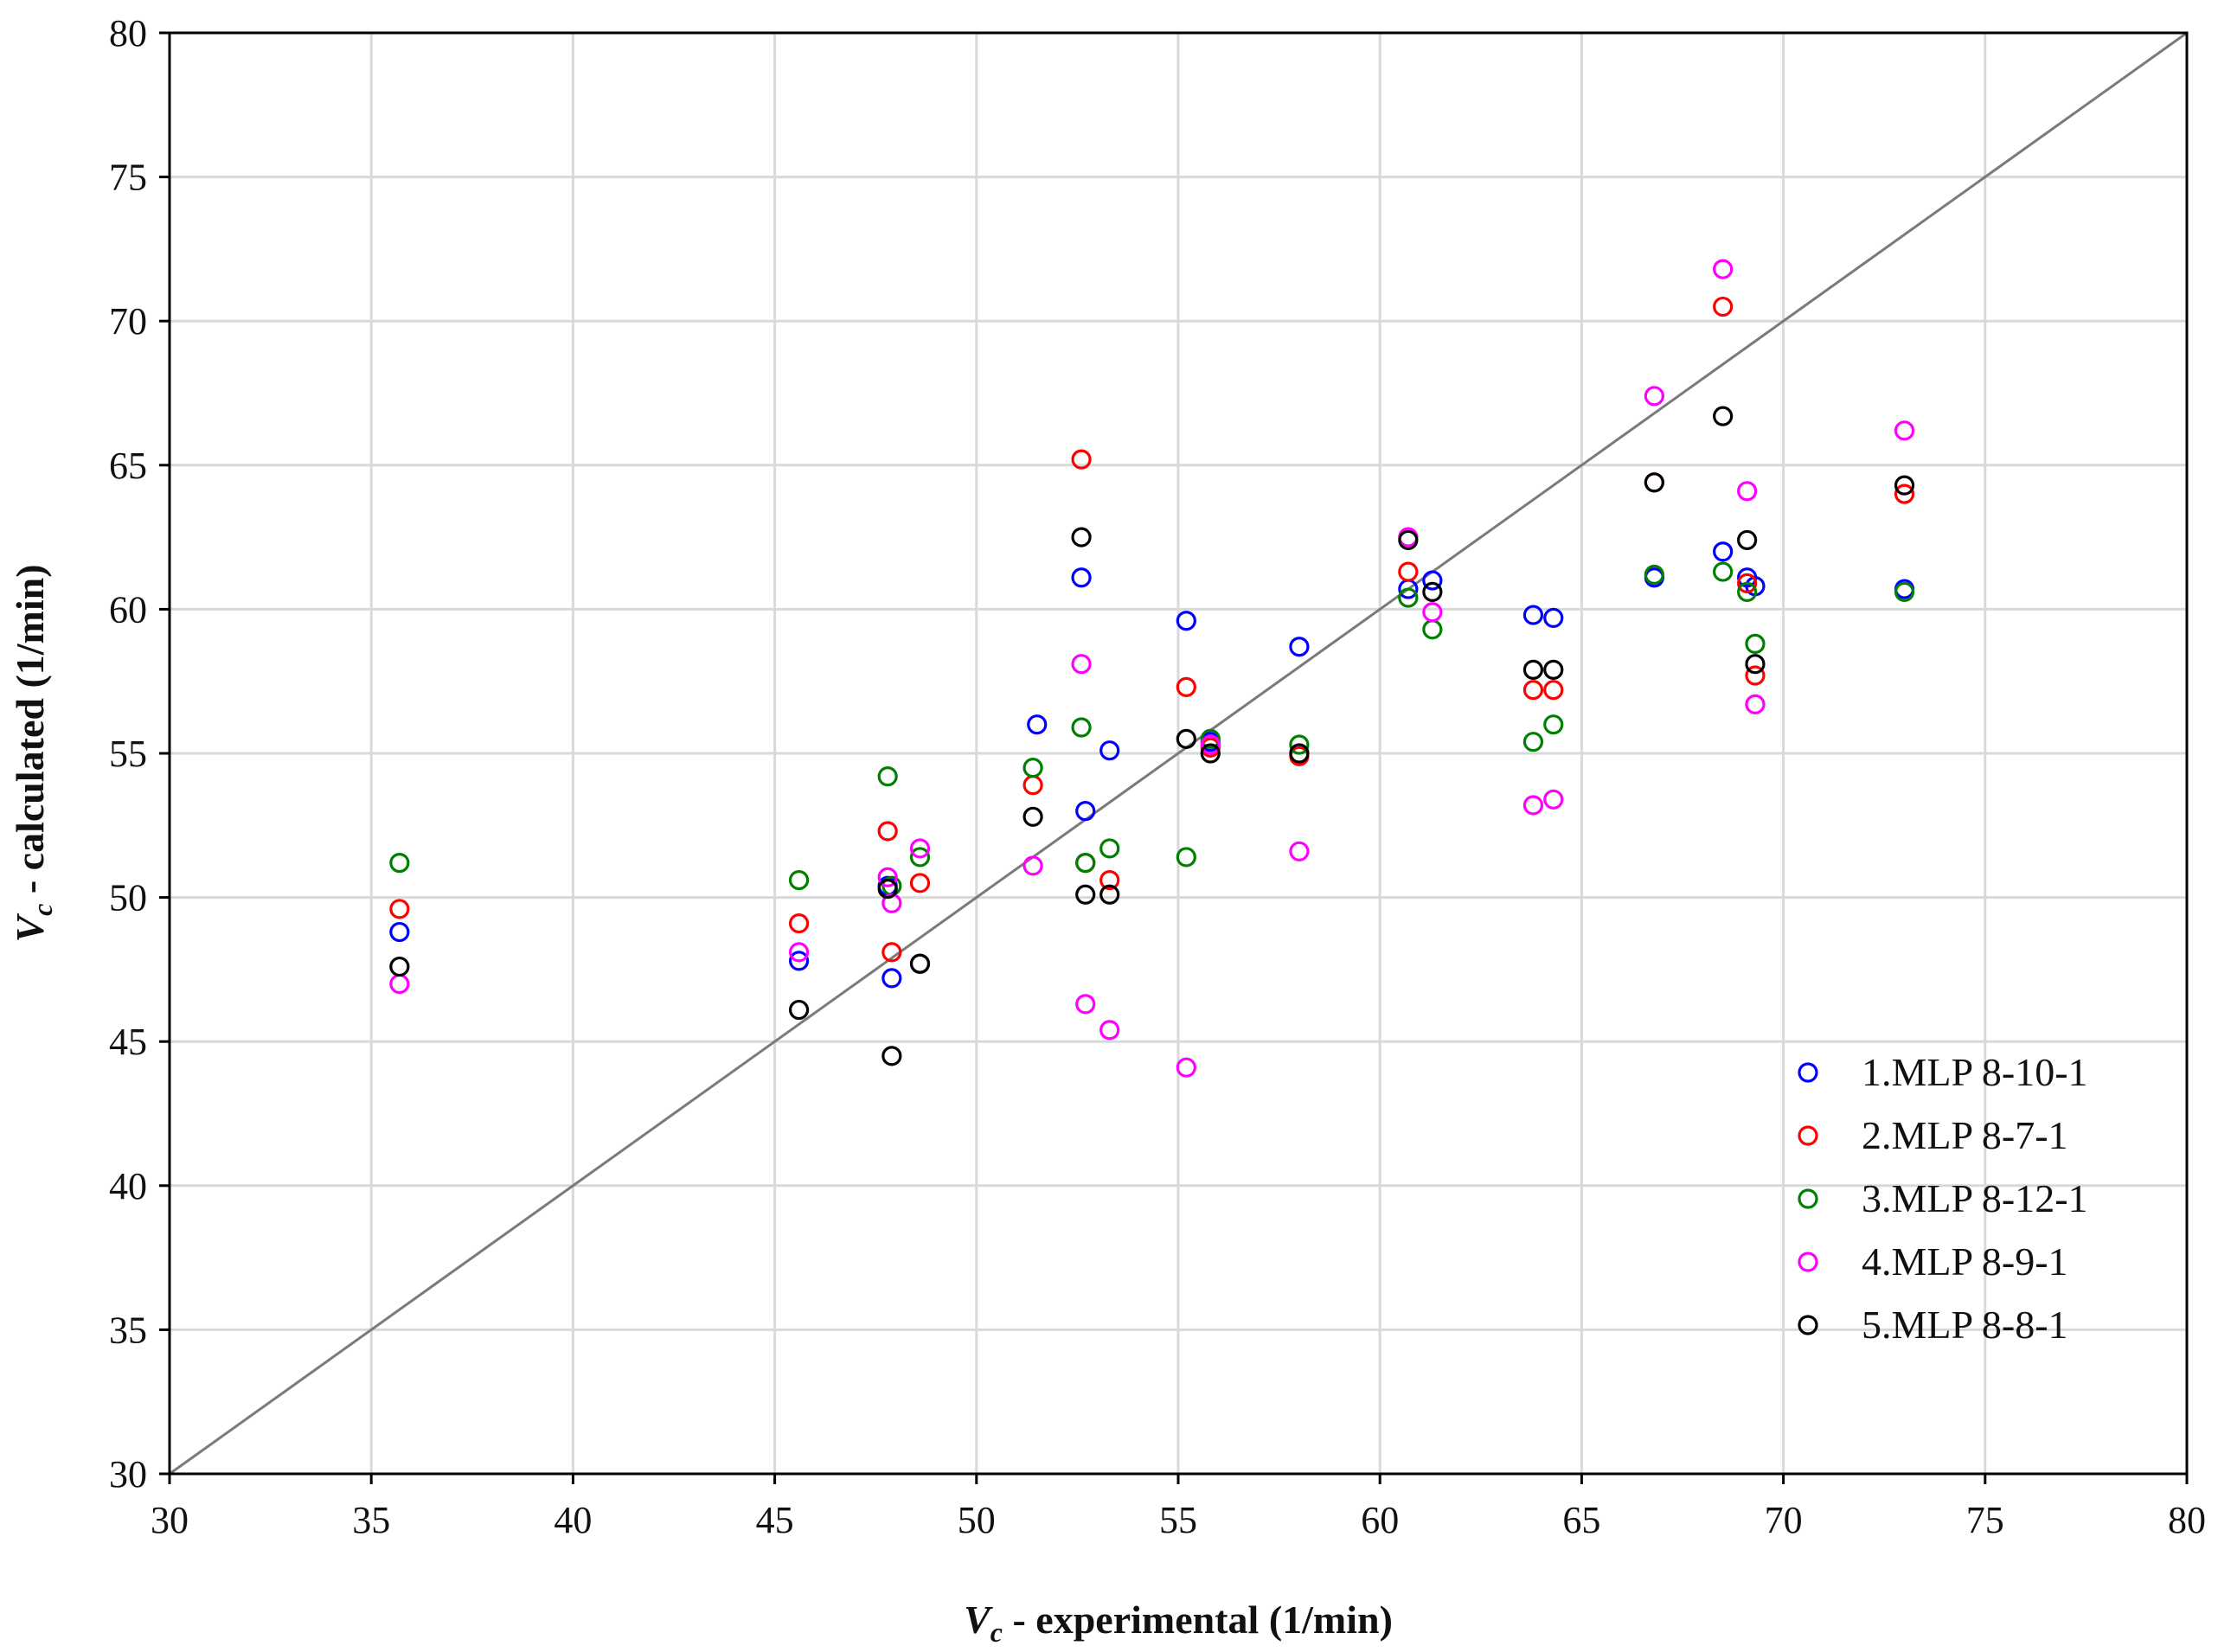 Image resolution: width=2218 pixels, height=1652 pixels. What do you see at coordinates (128, 33) in the screenshot?
I see `y-tick-label: 80` at bounding box center [128, 33].